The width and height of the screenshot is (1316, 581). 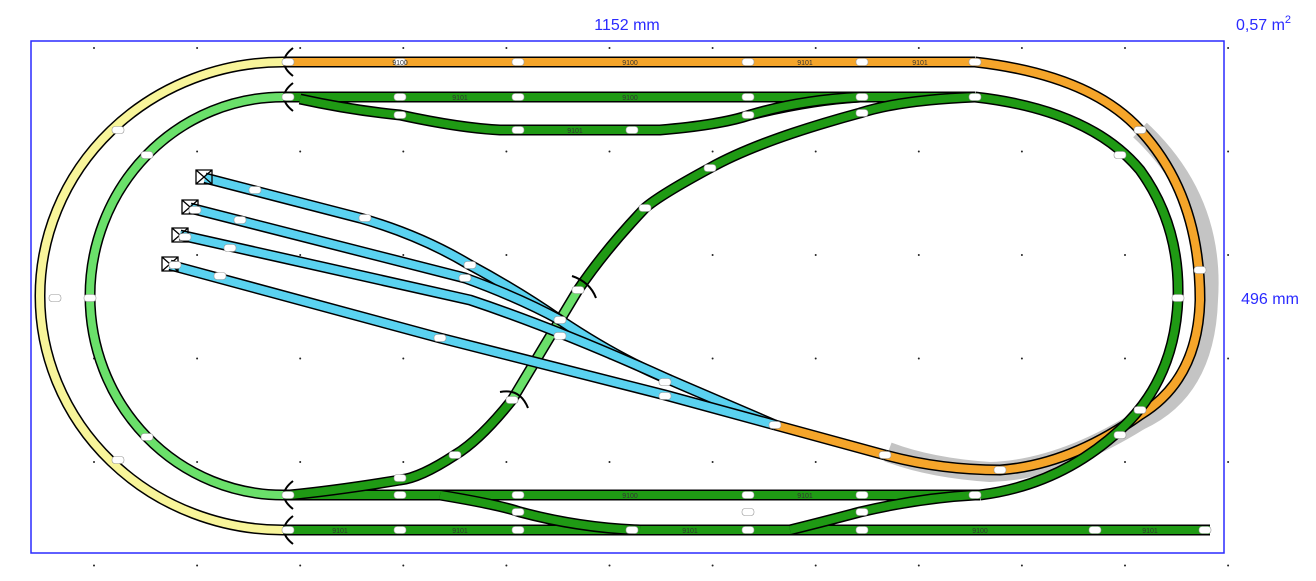 I want to click on track-diagonal-upper, so click(x=775, y=193).